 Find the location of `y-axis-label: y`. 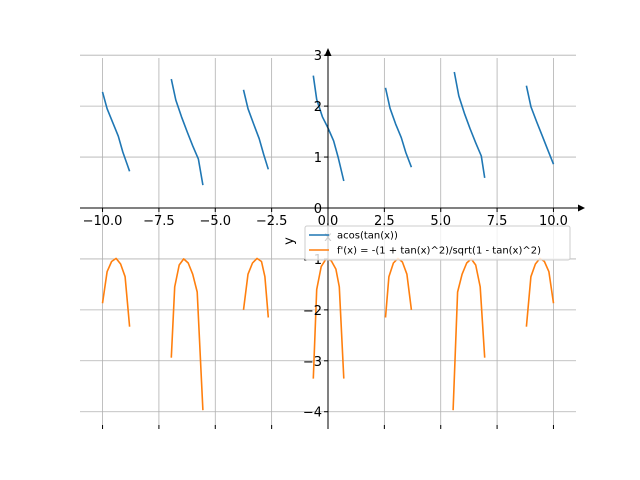

y-axis-label: y is located at coordinates (289, 241).